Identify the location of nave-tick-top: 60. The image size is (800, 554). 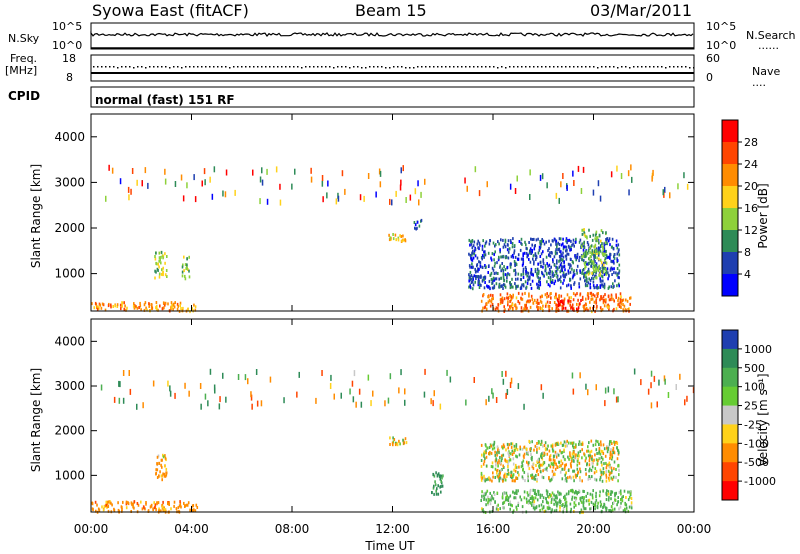
(713, 58).